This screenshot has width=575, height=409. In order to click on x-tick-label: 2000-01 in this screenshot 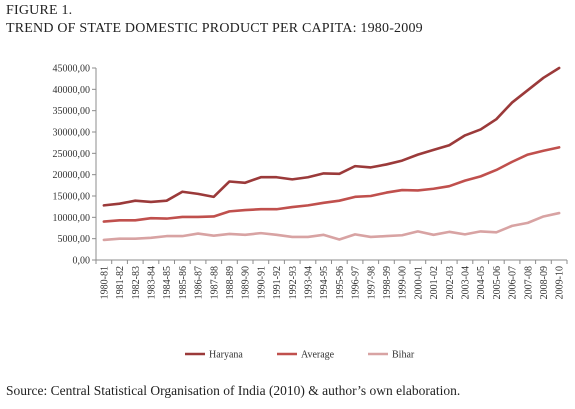, I will do `click(418, 282)`.